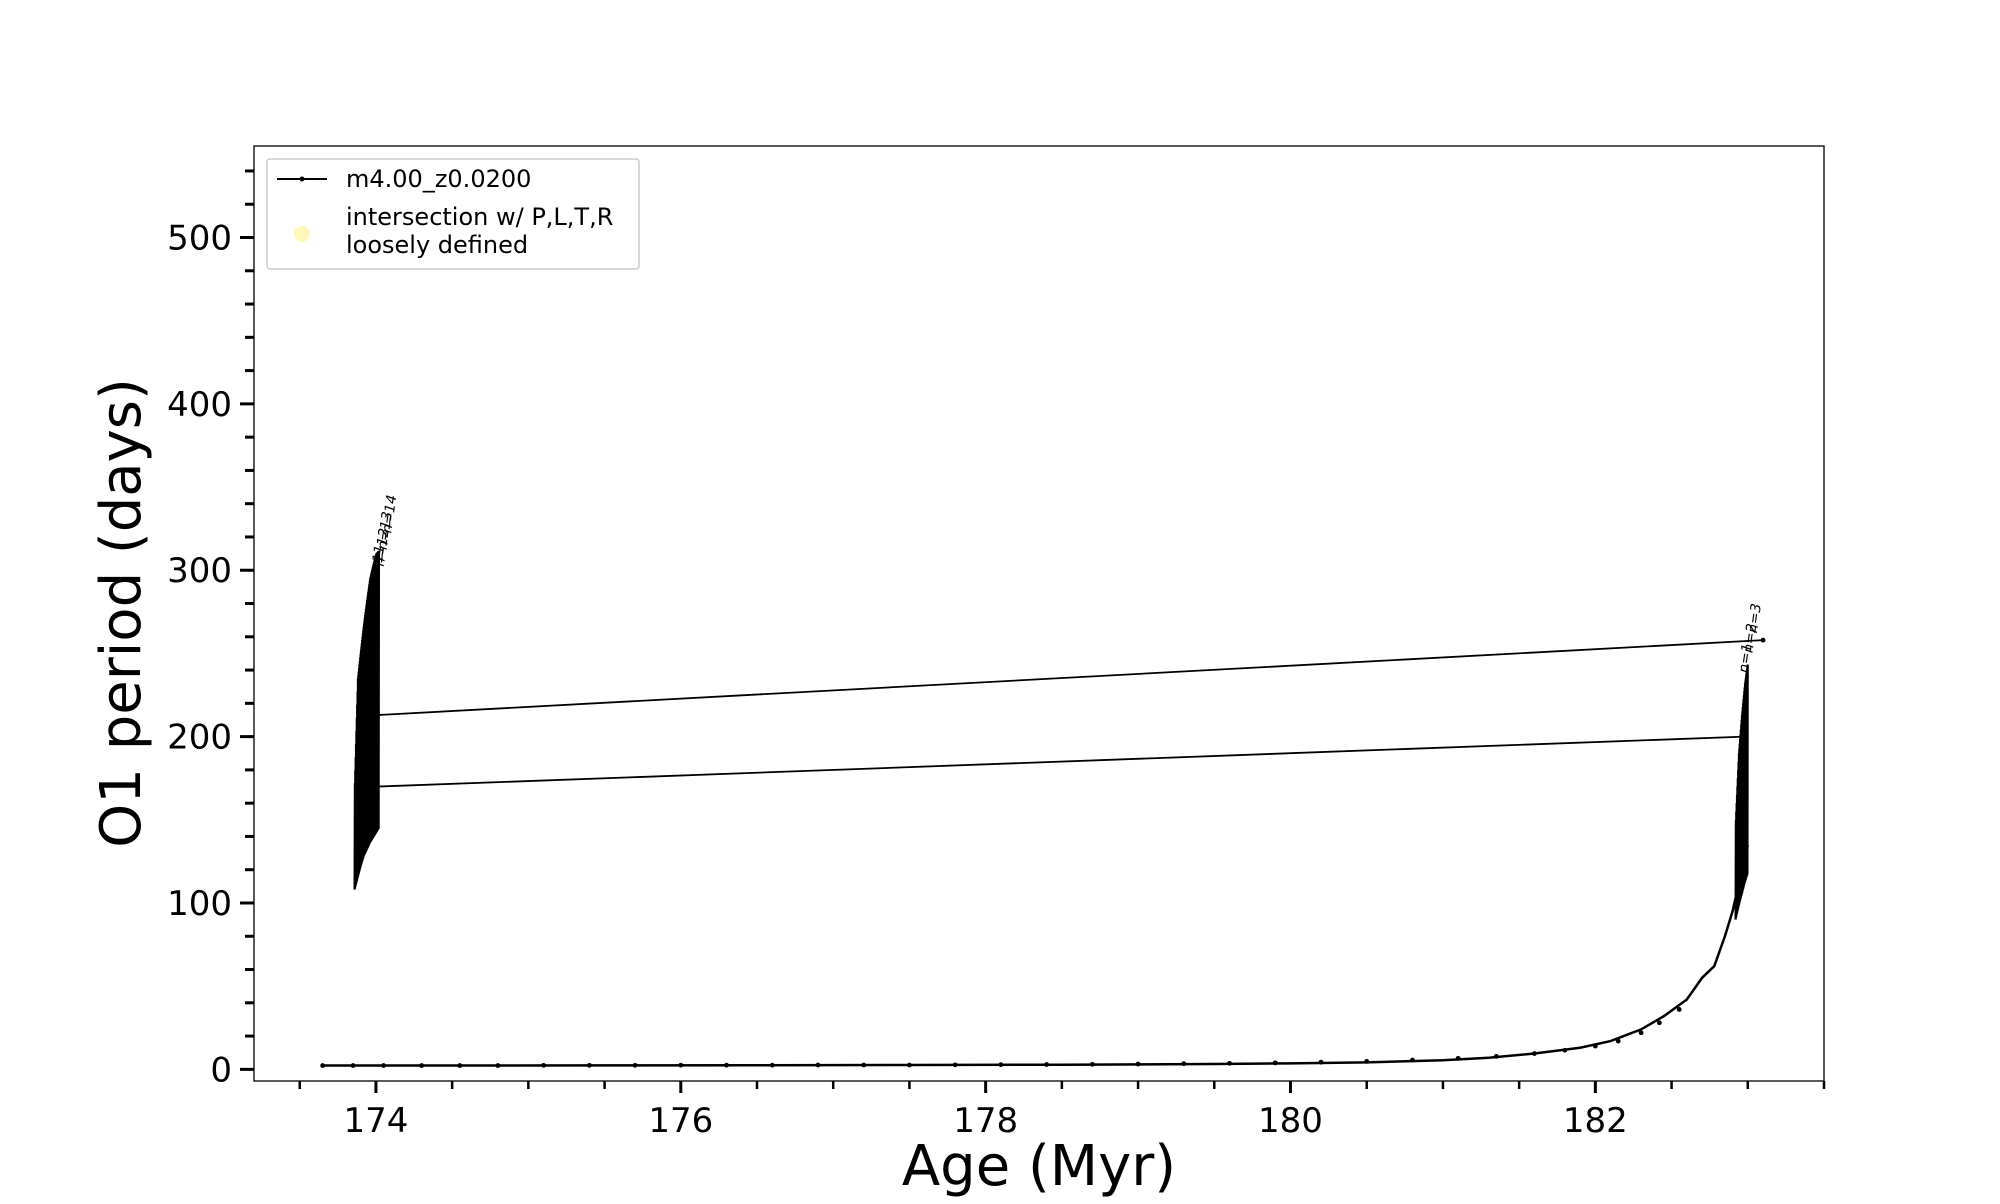 This screenshot has width=2000, height=1204. What do you see at coordinates (121, 613) in the screenshot?
I see `y-axis-label: O1 period (days)` at bounding box center [121, 613].